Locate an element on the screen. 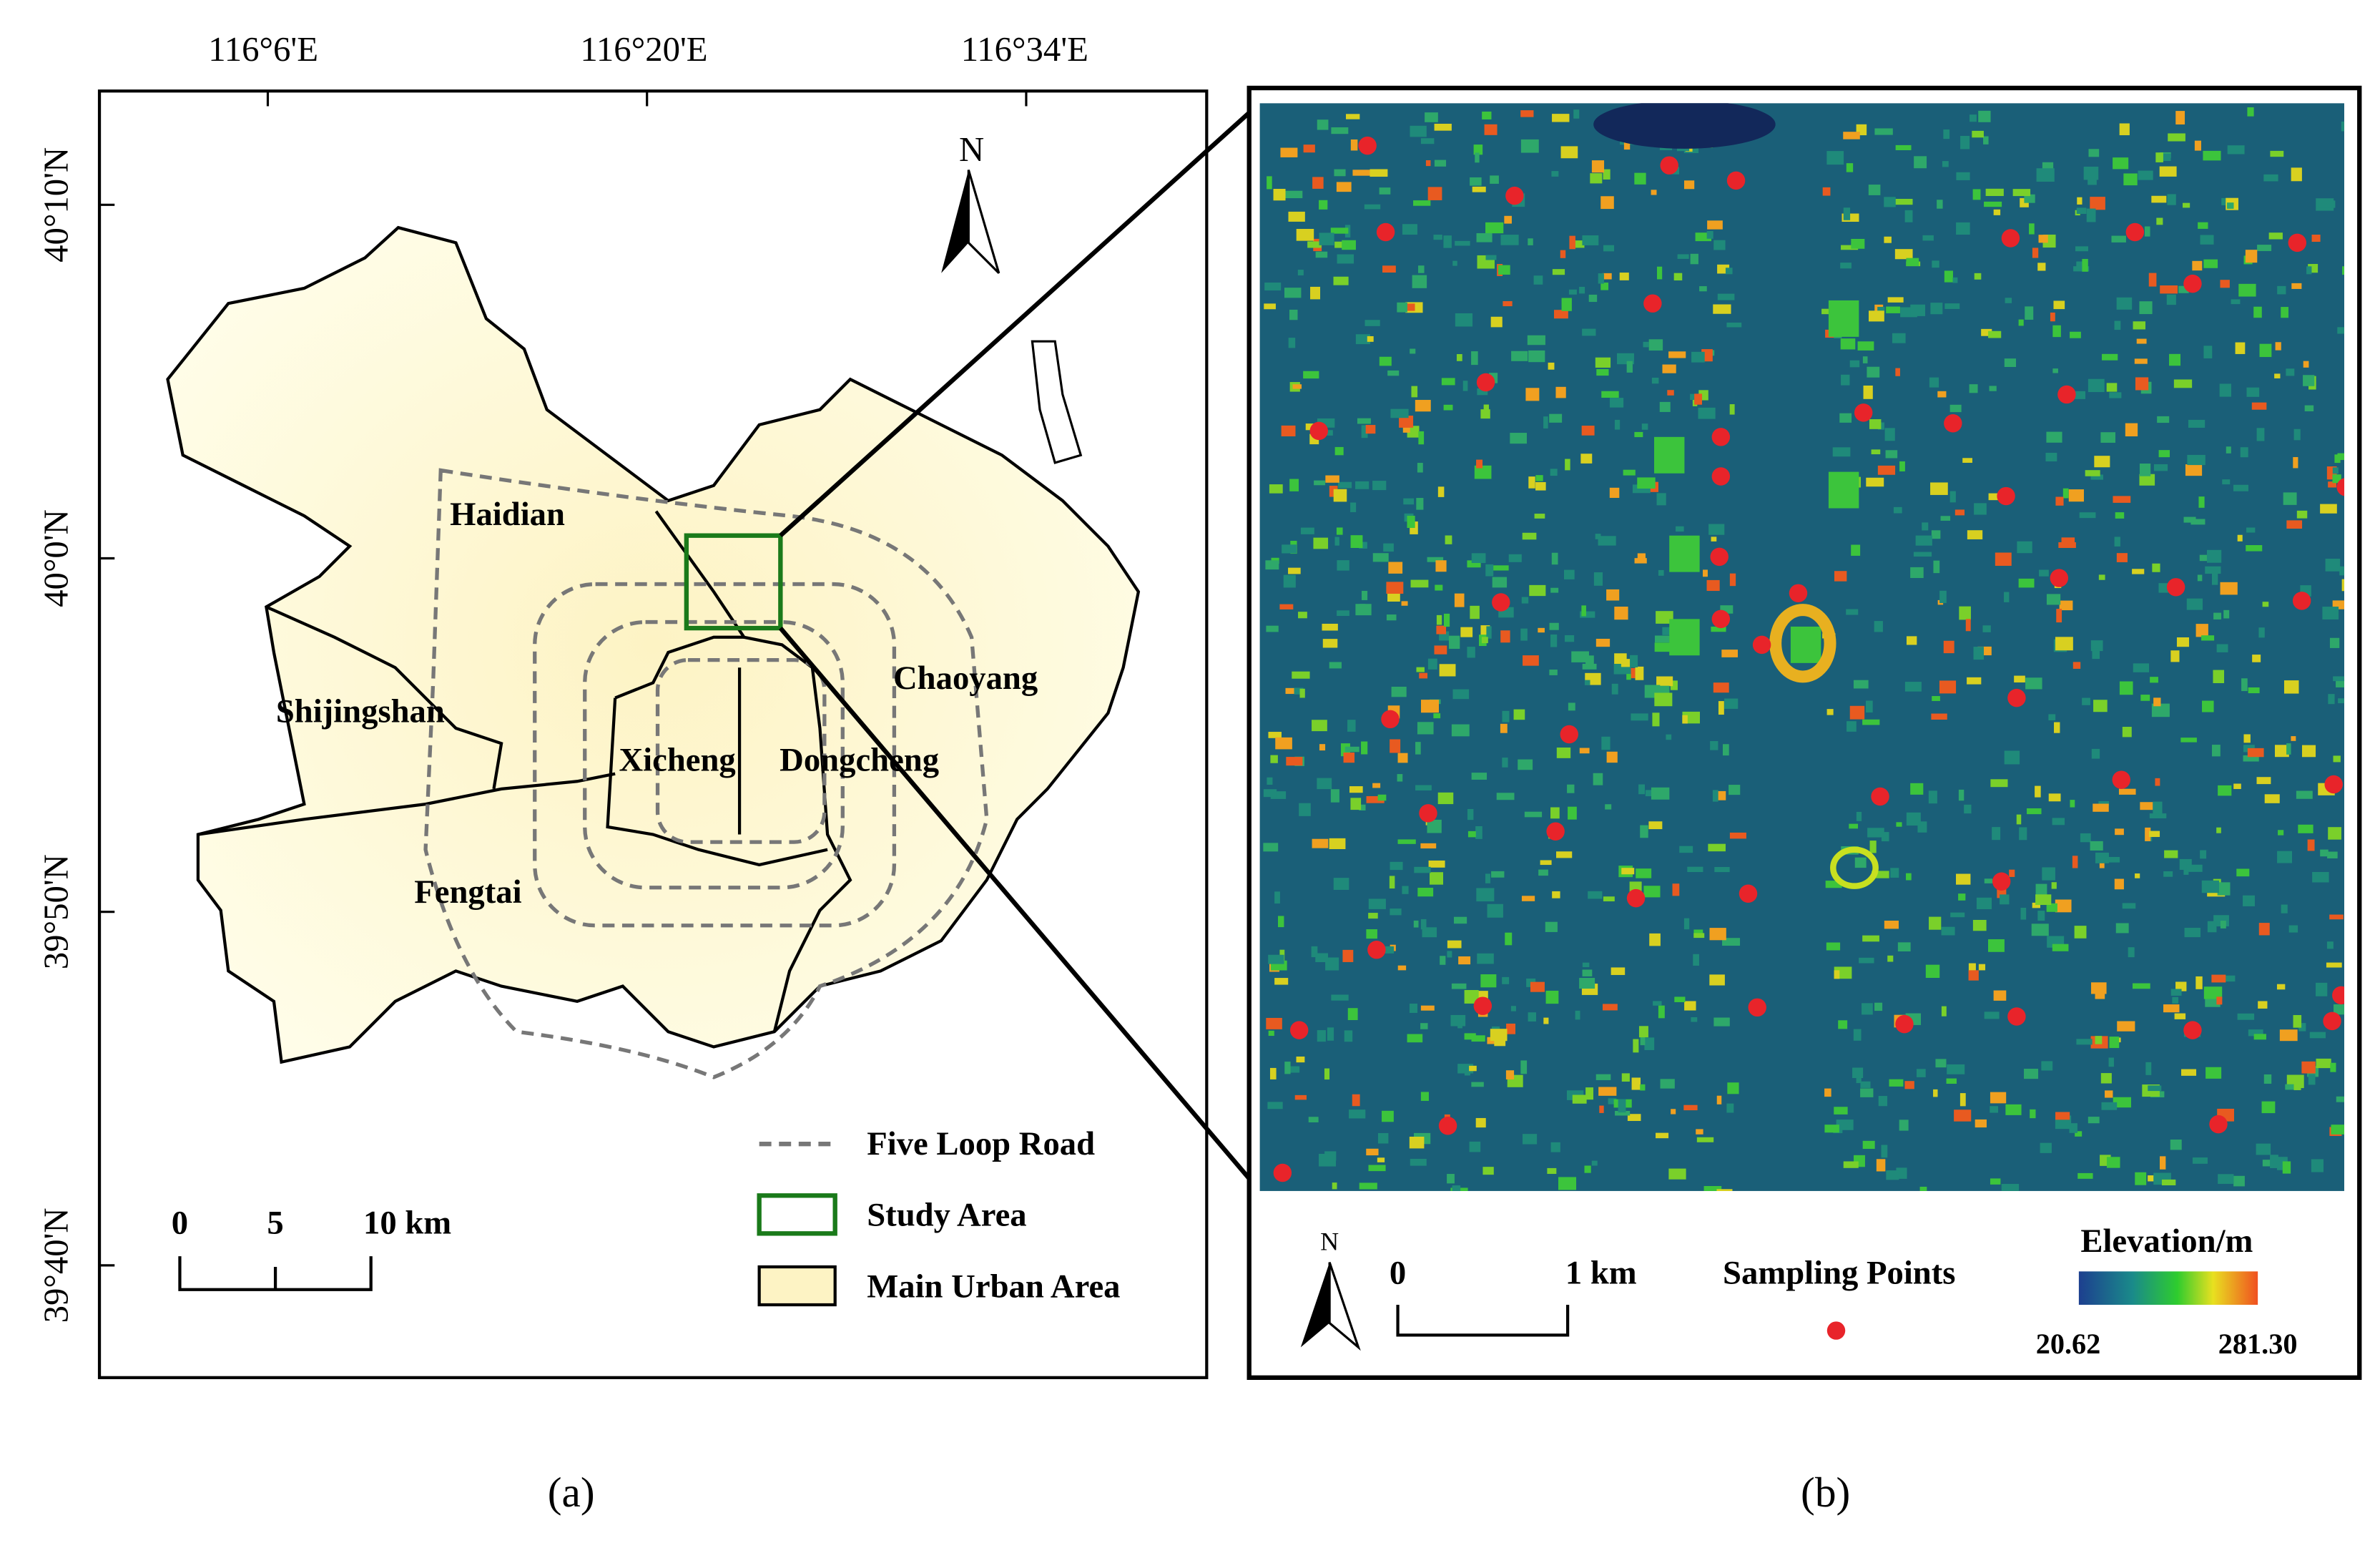 The height and width of the screenshot is (1543, 2380). legend-label: Study Area is located at coordinates (946, 1215).